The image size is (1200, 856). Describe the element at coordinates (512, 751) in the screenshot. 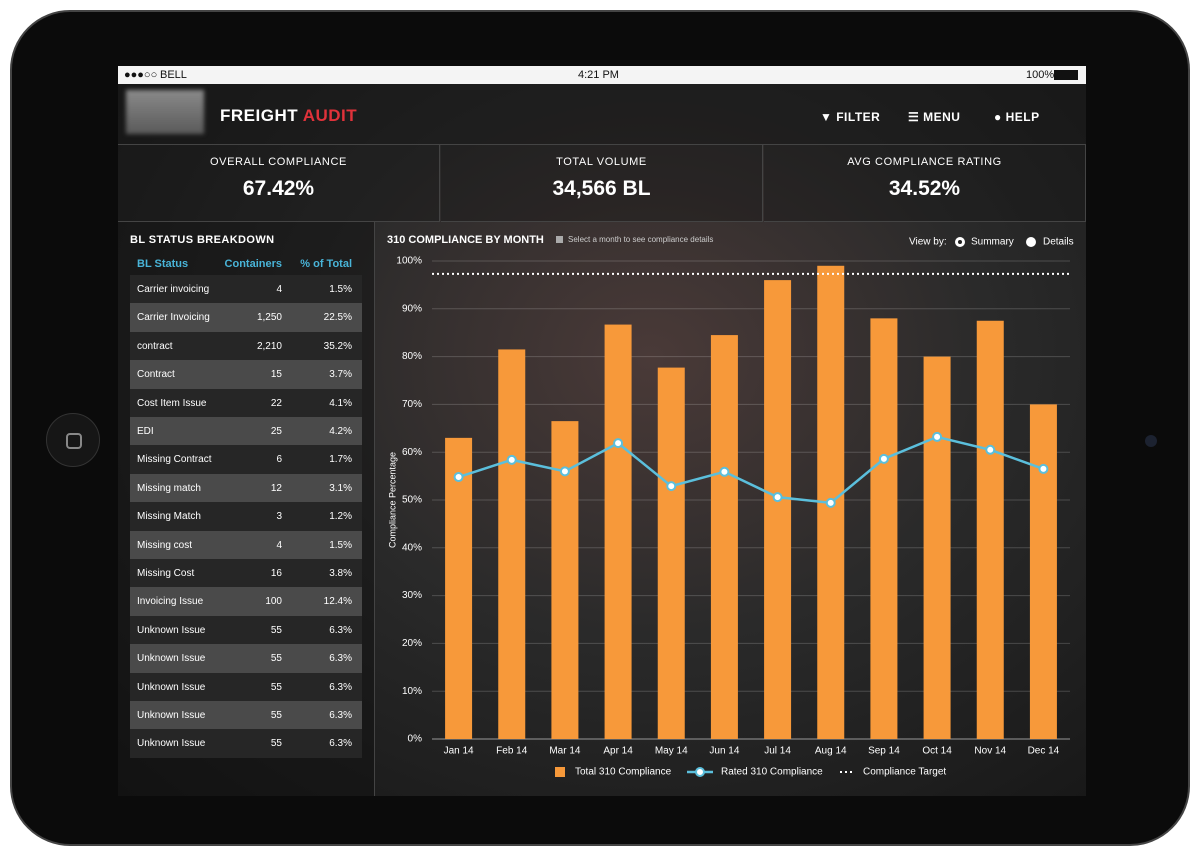

I see `x-tick-label: Feb 14` at that location.